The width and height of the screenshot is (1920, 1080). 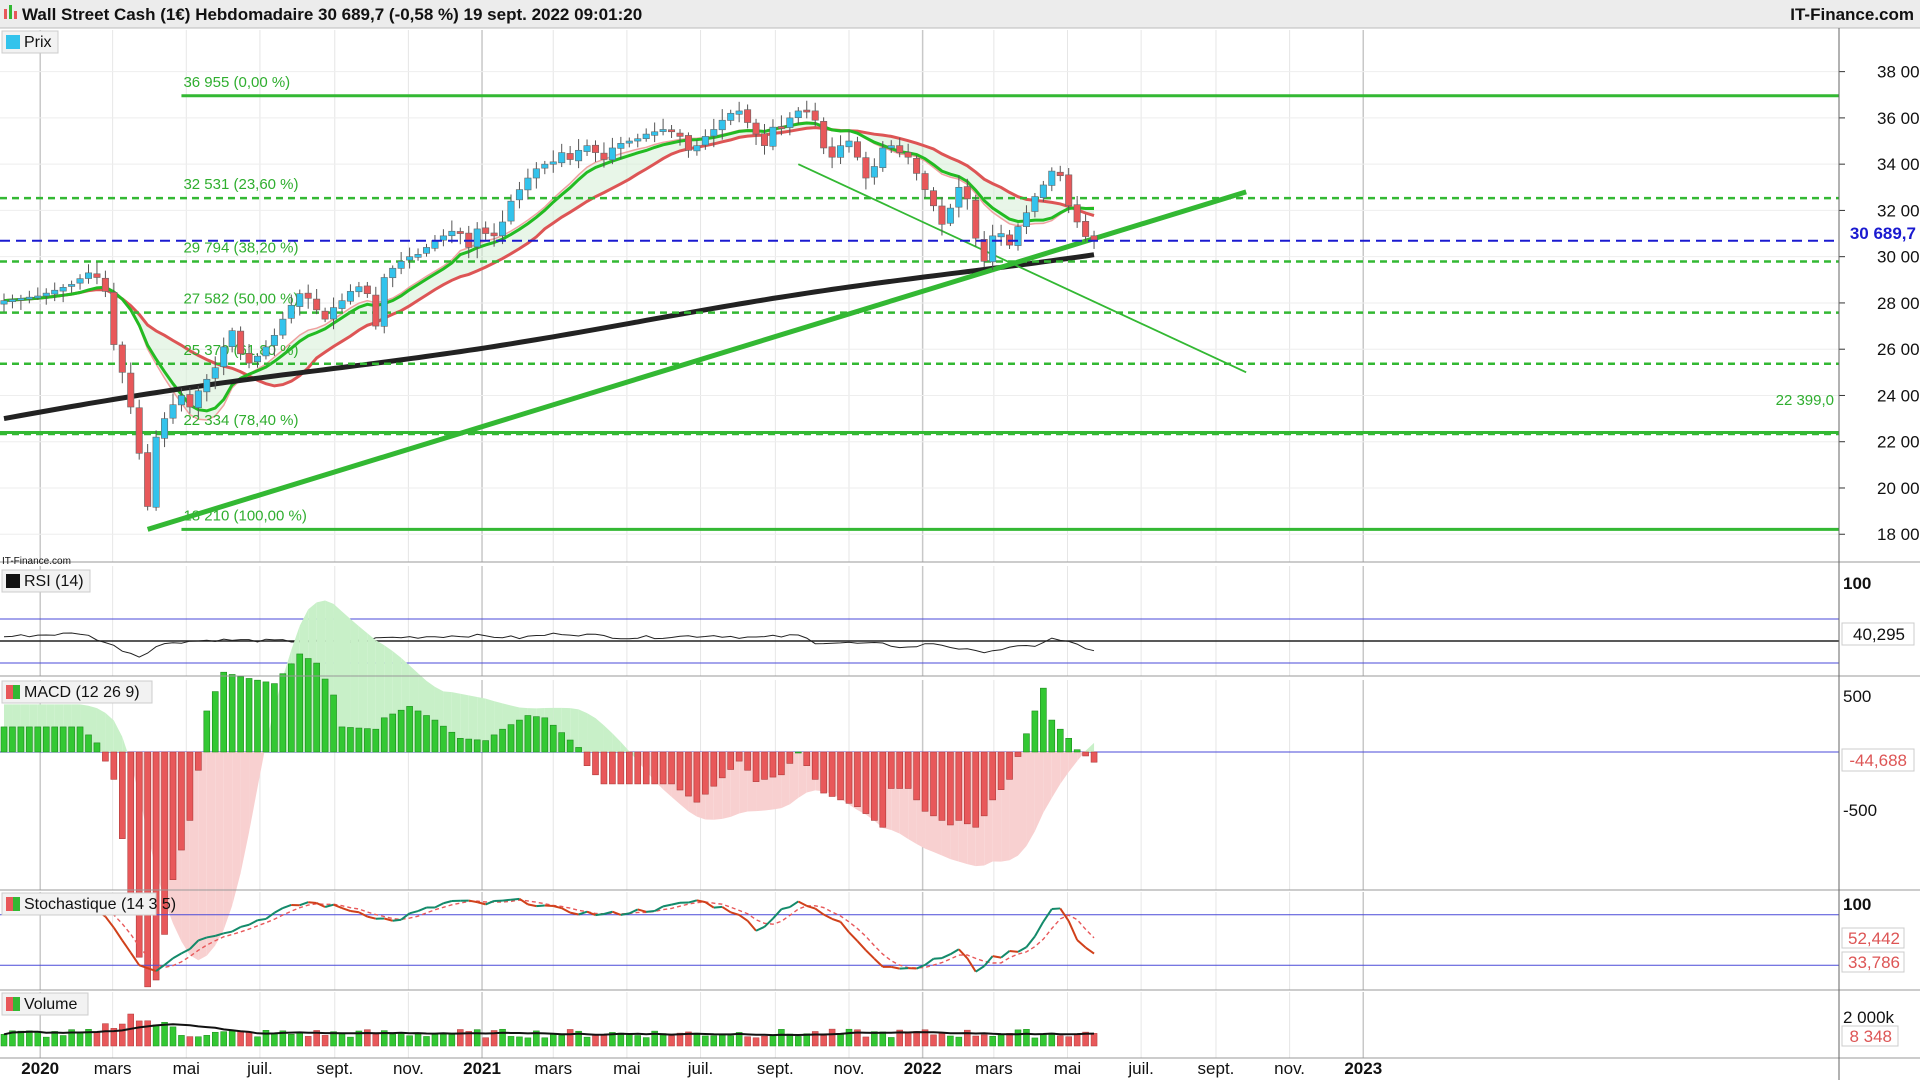 I want to click on x-tick-label: 2021, so click(x=482, y=1068).